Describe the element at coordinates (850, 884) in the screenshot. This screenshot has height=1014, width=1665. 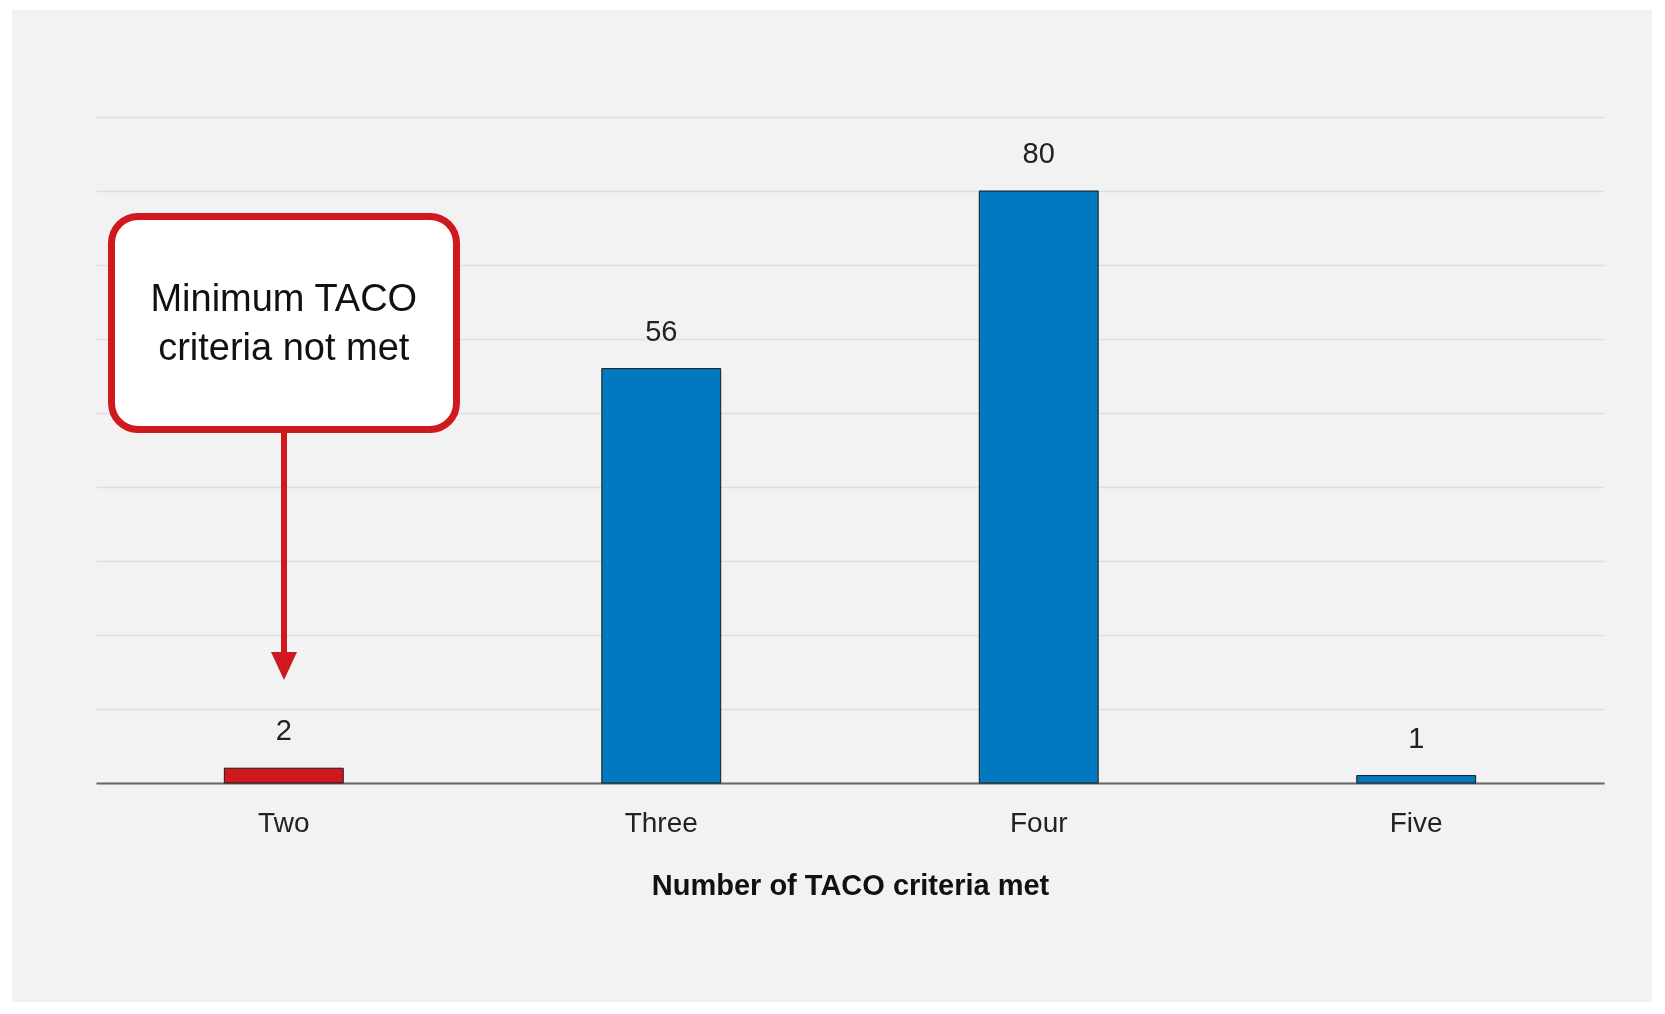
I see `x-axis-title: Number of TACO criteria met` at that location.